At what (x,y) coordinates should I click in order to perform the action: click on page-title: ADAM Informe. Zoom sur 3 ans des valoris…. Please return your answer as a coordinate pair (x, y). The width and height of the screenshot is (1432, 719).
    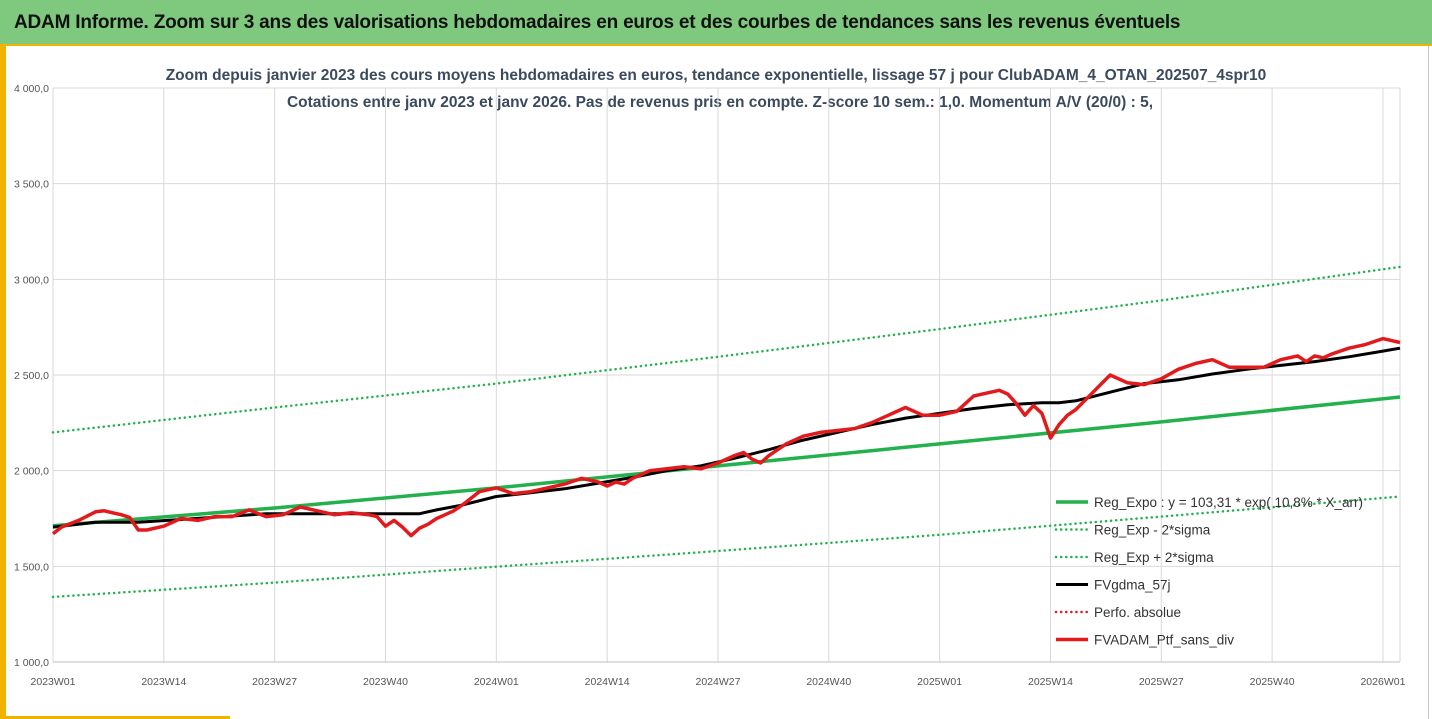
    Looking at the image, I should click on (597, 22).